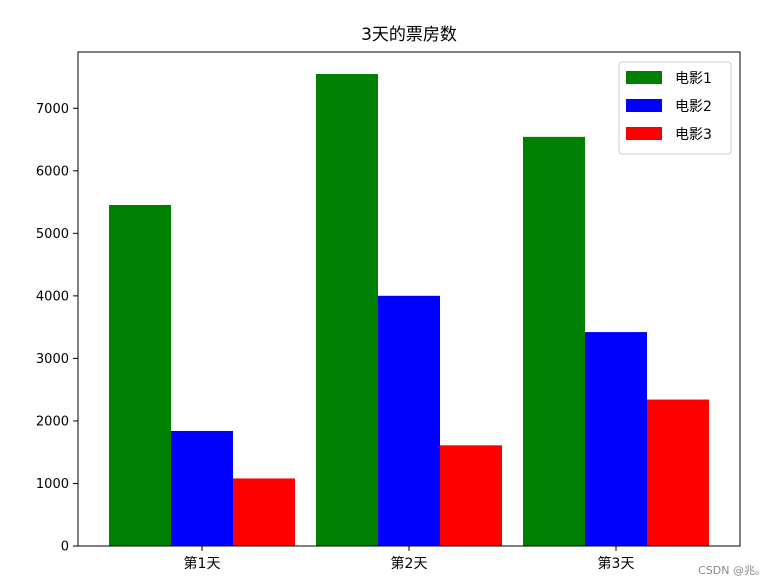 The height and width of the screenshot is (585, 778). I want to click on legend: 电影1 电影2 电影3, so click(675, 108).